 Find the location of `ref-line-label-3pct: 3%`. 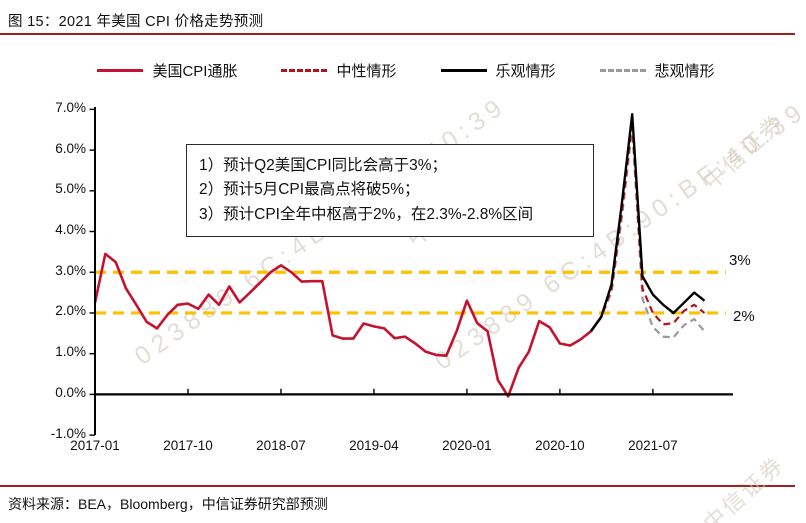

ref-line-label-3pct: 3% is located at coordinates (740, 260).